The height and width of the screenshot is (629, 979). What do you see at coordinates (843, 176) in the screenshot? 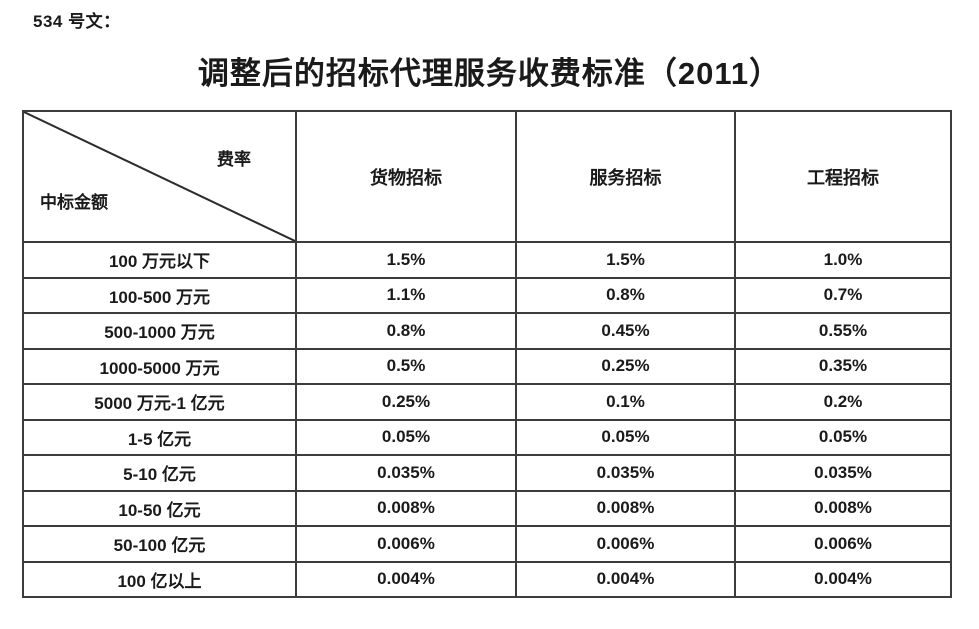
I see `column-header-engineering: 工程招标` at bounding box center [843, 176].